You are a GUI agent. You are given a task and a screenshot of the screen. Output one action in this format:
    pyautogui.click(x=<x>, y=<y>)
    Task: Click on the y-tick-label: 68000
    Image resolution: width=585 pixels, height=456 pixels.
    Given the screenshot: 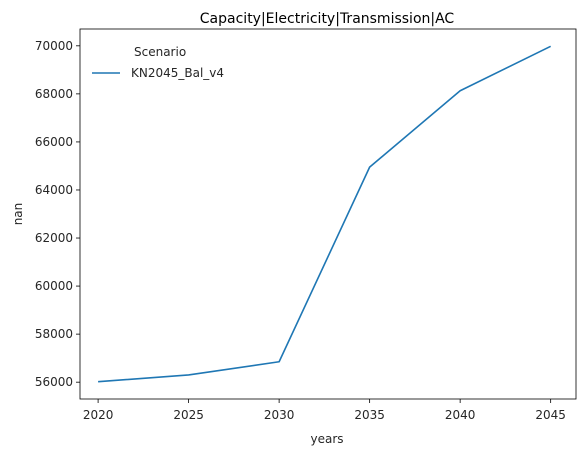 What is the action you would take?
    pyautogui.click(x=54, y=94)
    